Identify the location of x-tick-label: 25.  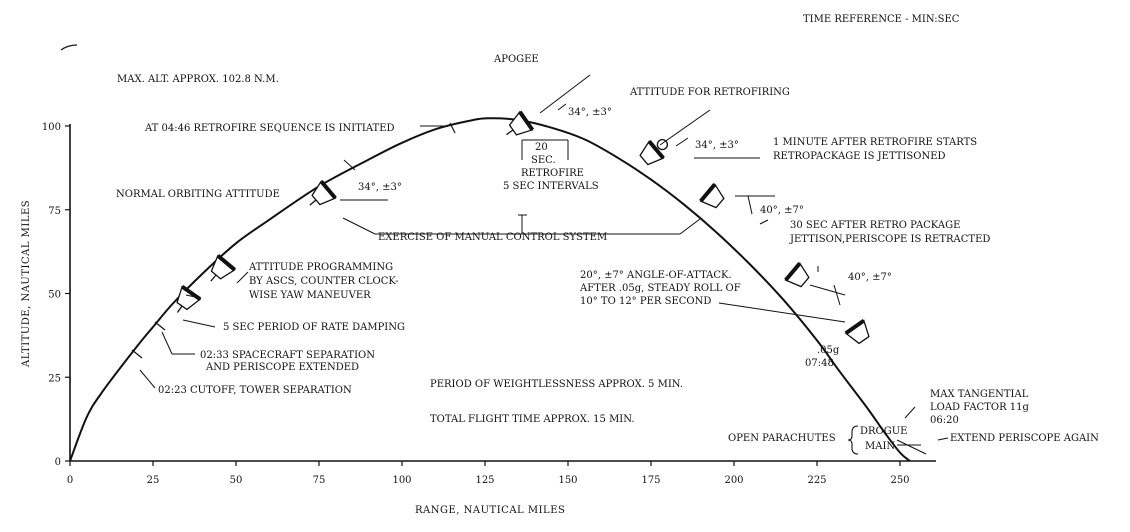
(153, 480).